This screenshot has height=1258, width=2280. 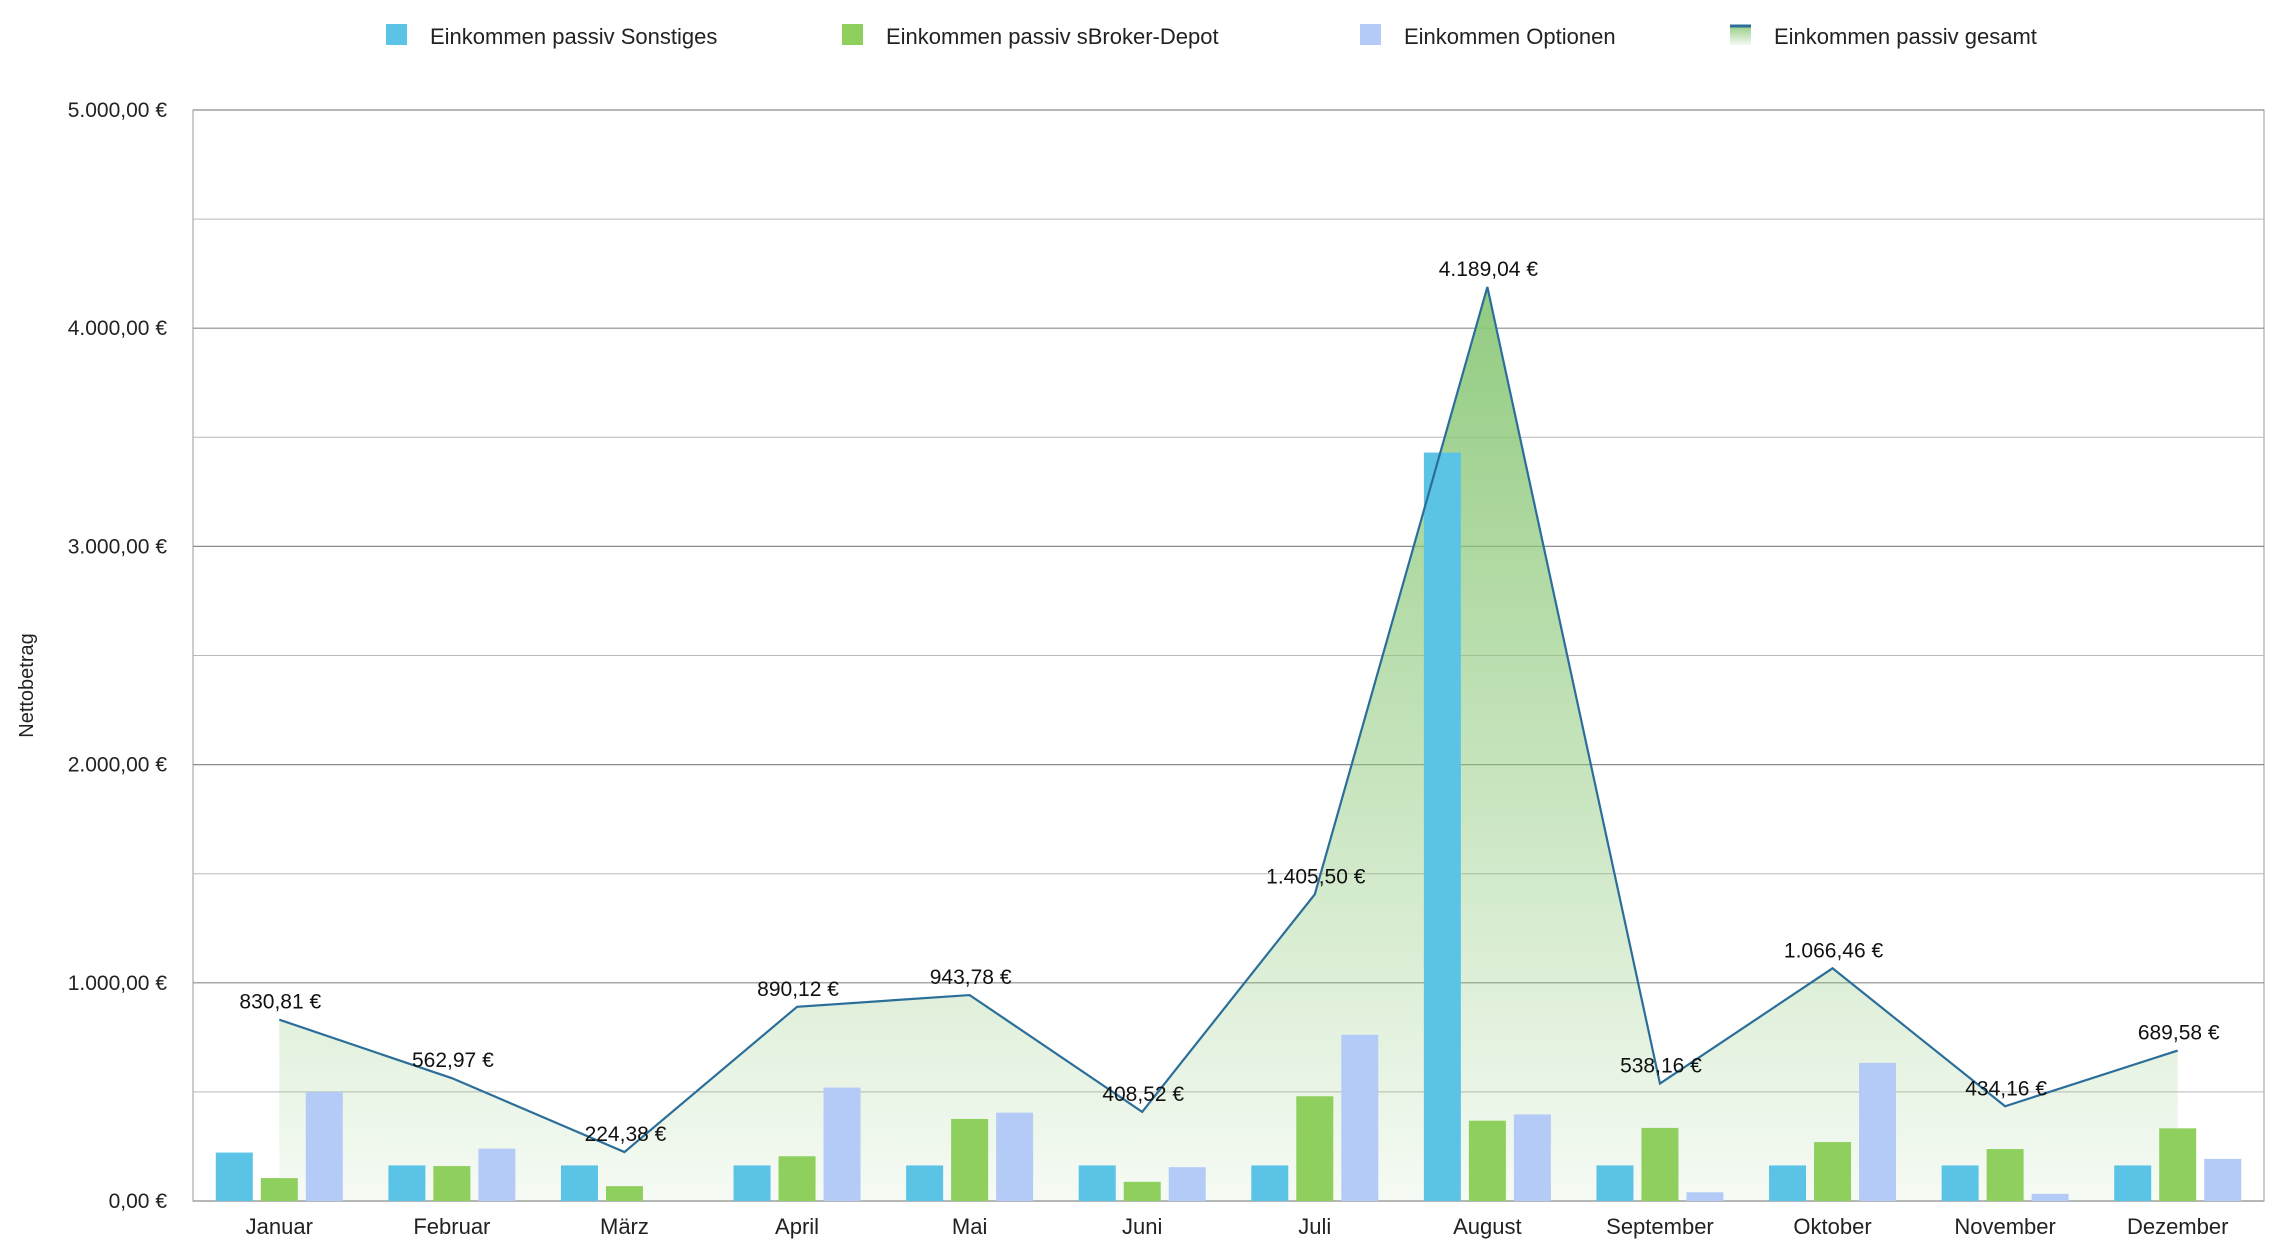 What do you see at coordinates (1143, 1094) in the screenshot?
I see `total-data-label: 408,52 €` at bounding box center [1143, 1094].